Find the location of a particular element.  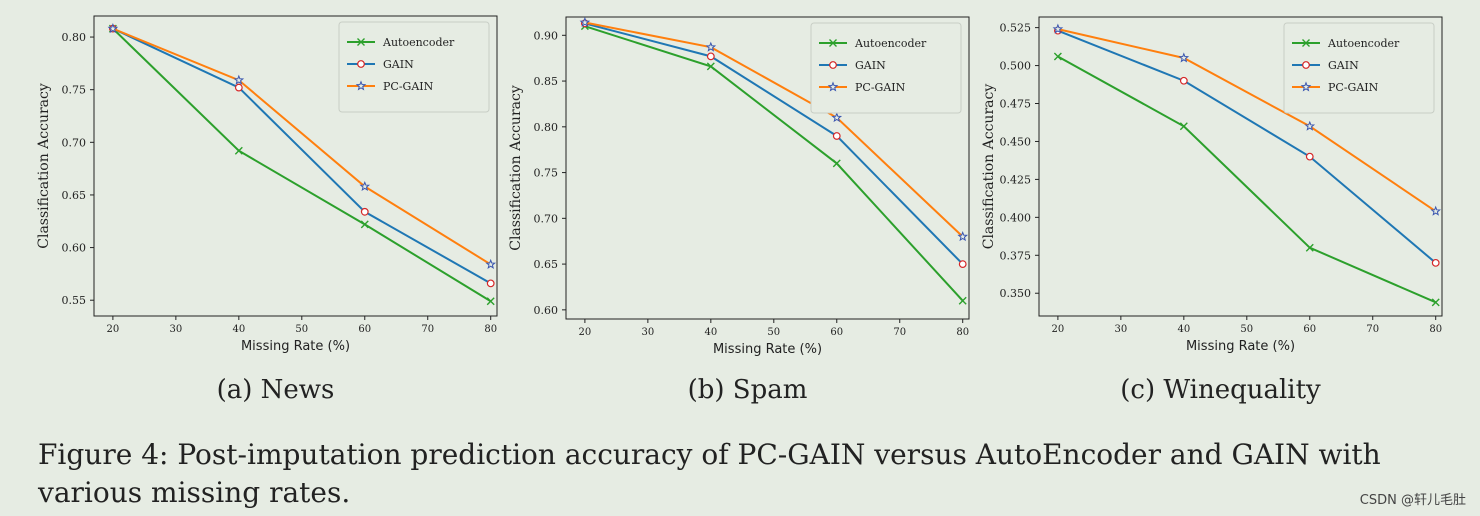

subcaption: (c) Winequality is located at coordinates (1220, 390).